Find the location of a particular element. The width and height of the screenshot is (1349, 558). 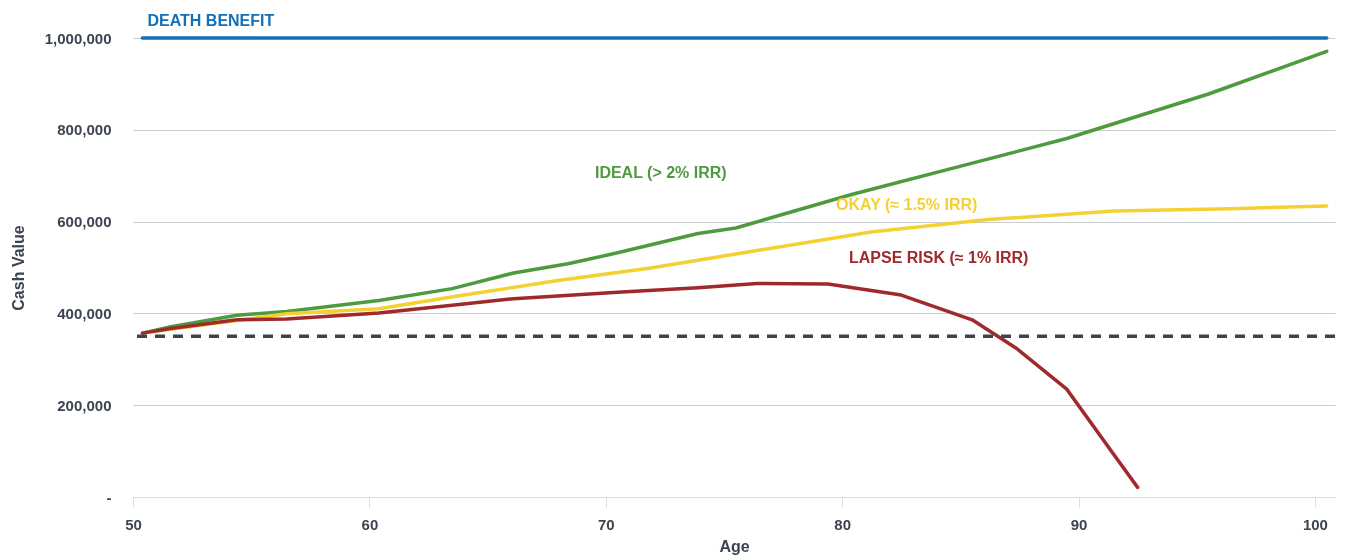

y-tick-label: 400,000 is located at coordinates (84, 313).